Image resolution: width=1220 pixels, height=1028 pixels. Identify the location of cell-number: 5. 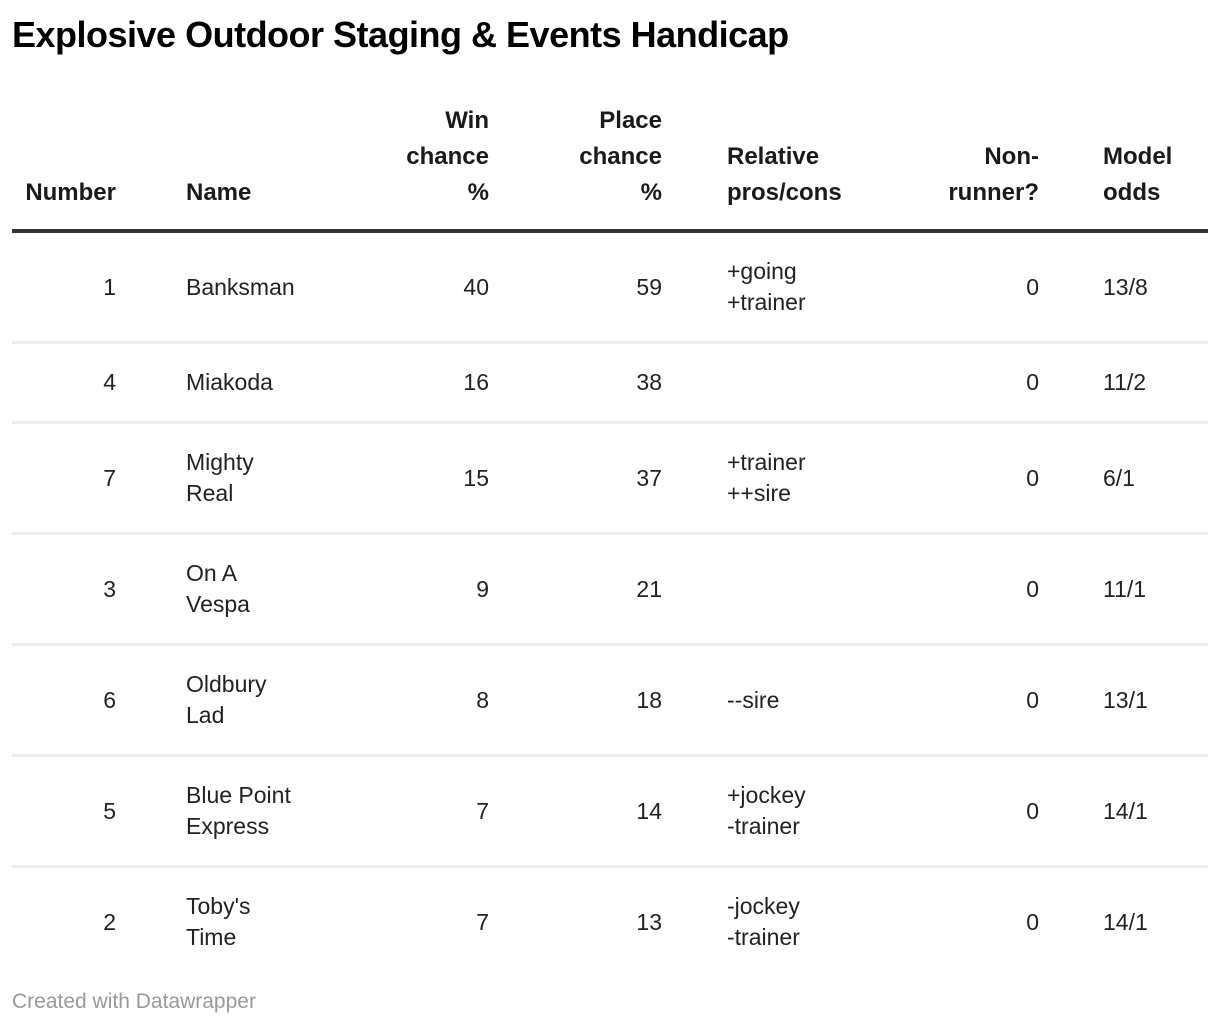
(82, 812).